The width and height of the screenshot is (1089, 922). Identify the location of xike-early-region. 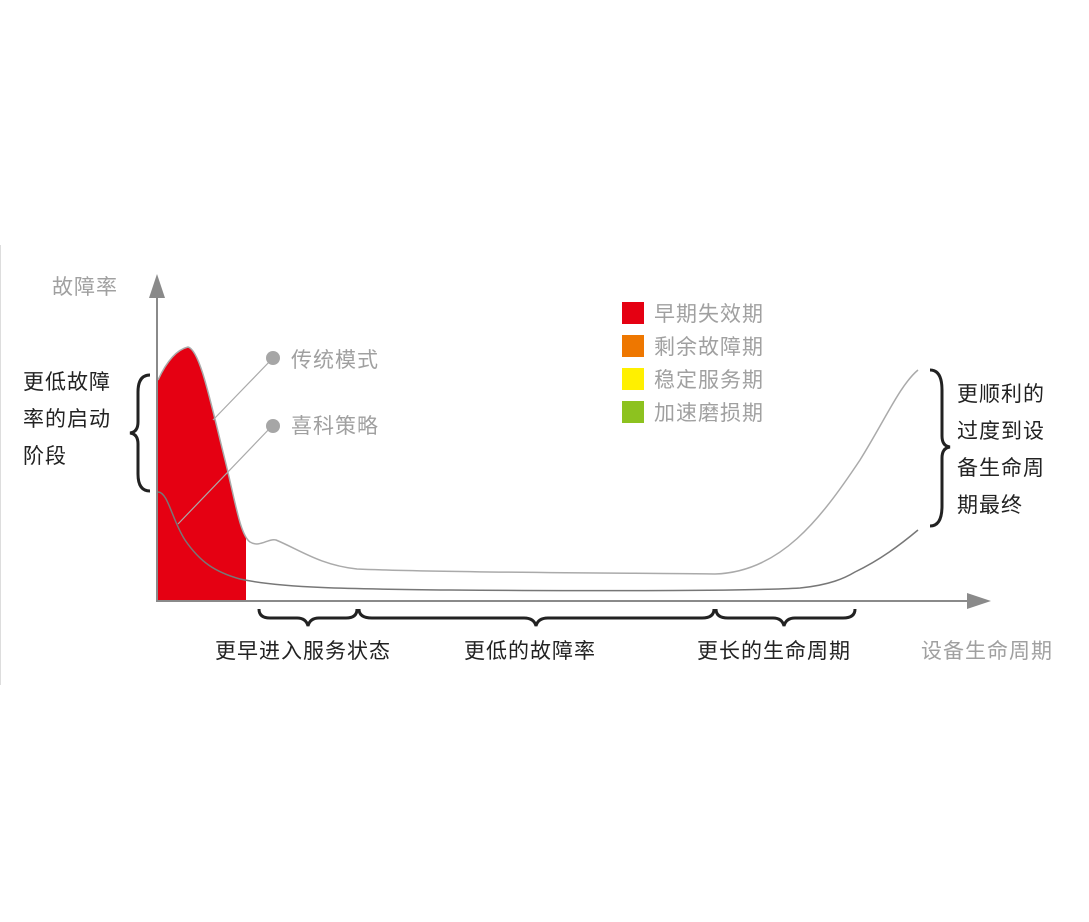
(187, 546).